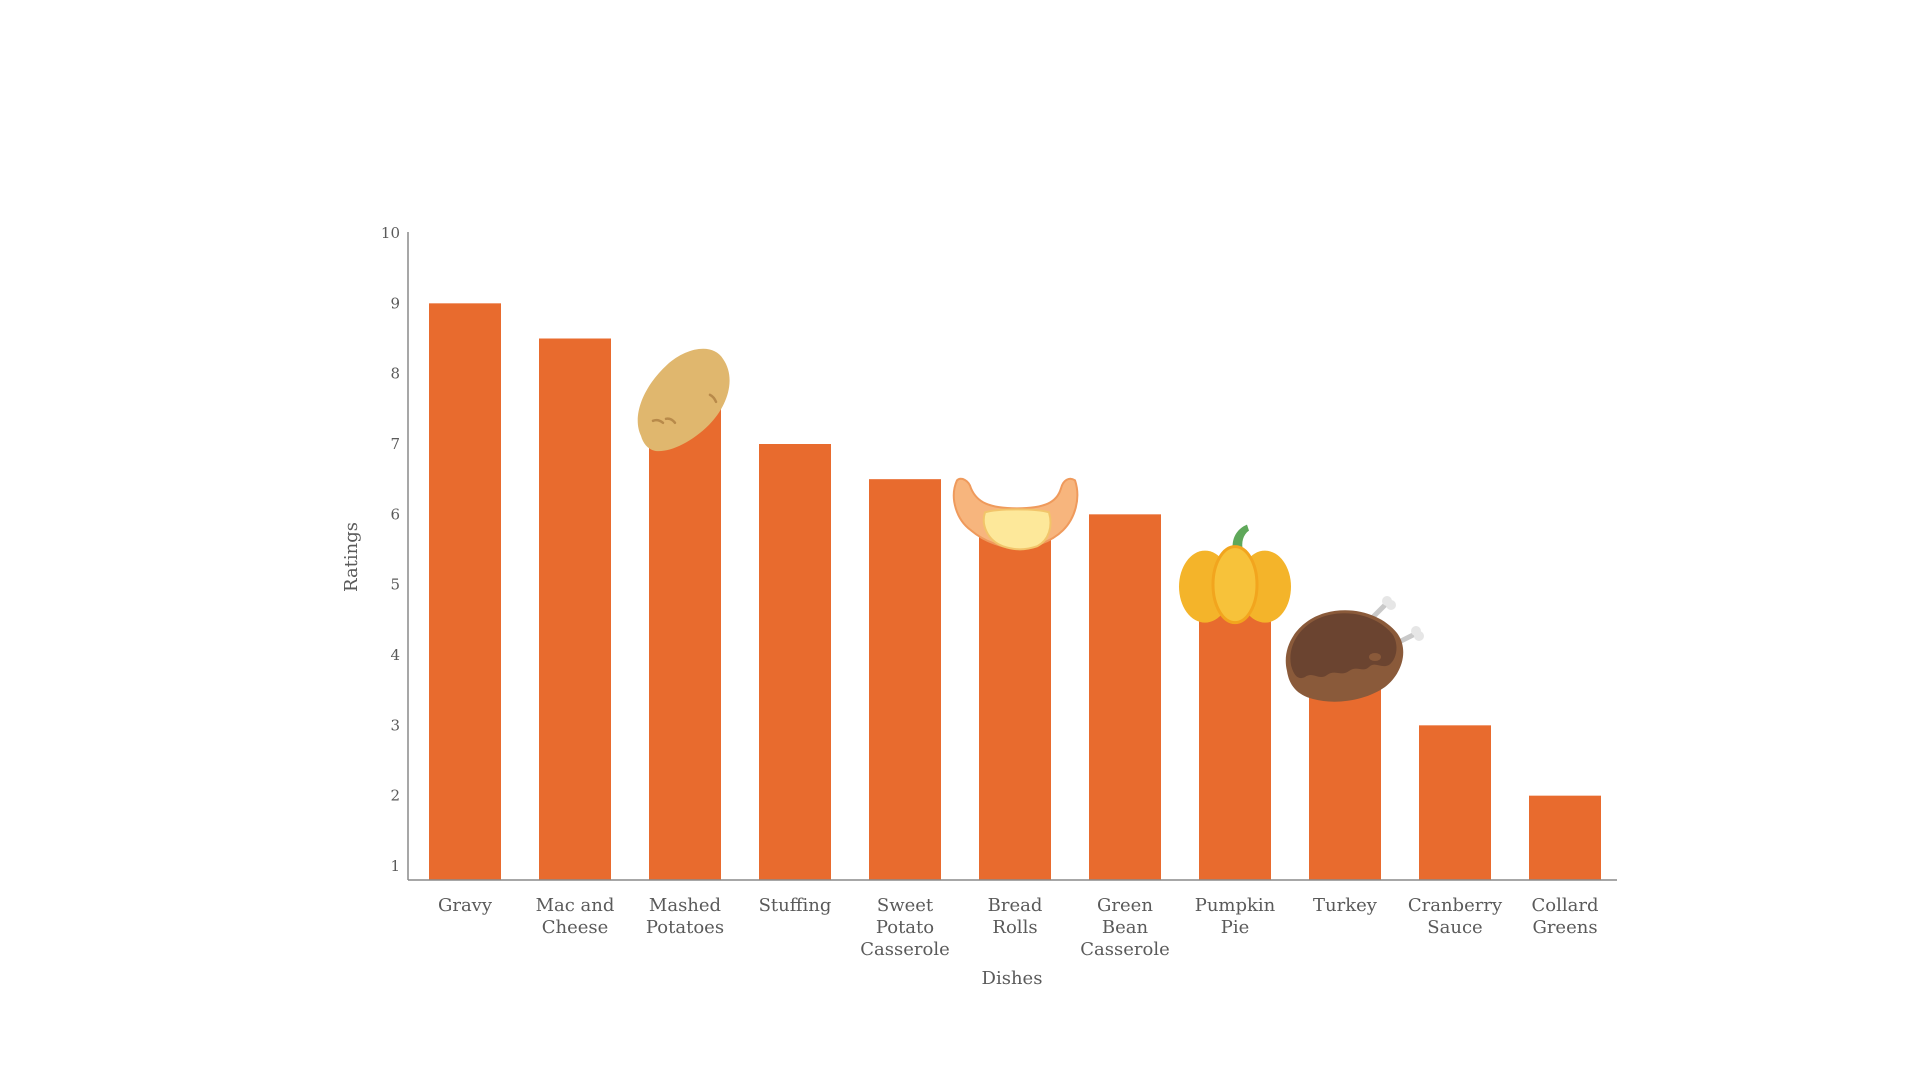 This screenshot has height=1084, width=1920. Describe the element at coordinates (1125, 905) in the screenshot. I see `x-tick-label-line: Green` at that location.